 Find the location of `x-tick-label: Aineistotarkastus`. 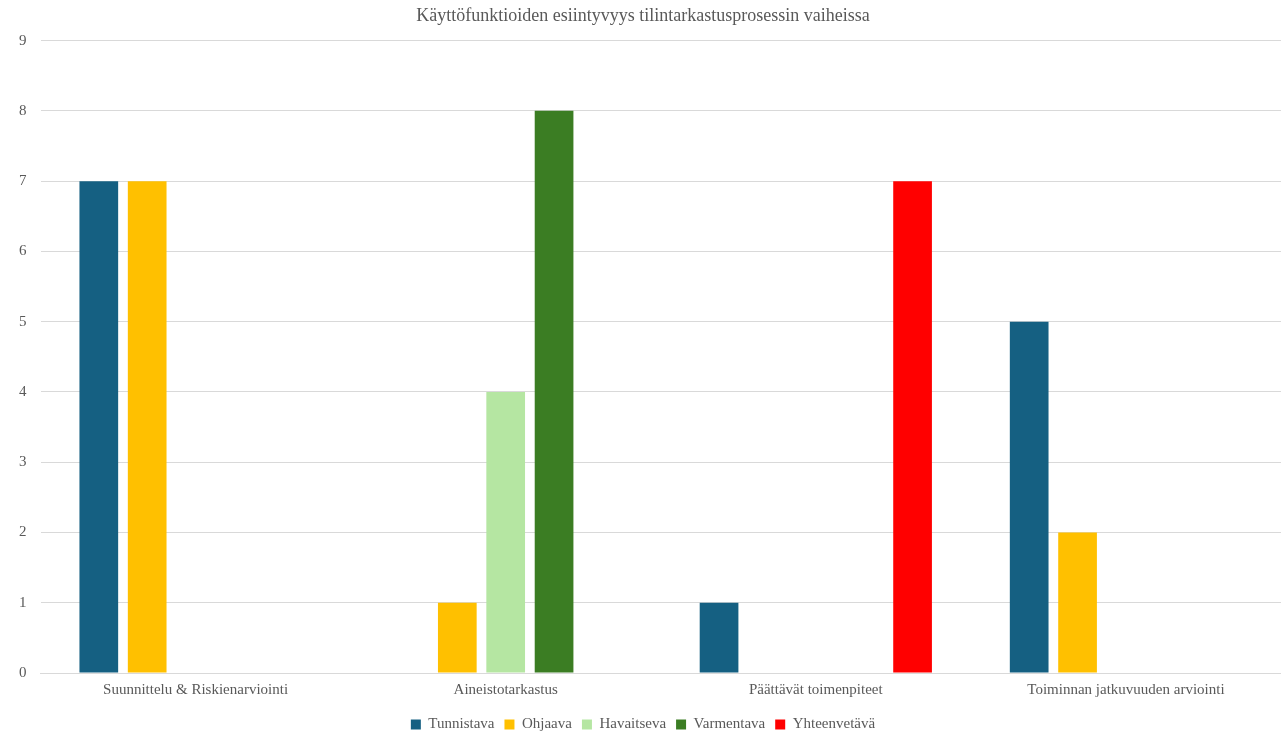

x-tick-label: Aineistotarkastus is located at coordinates (505, 688).